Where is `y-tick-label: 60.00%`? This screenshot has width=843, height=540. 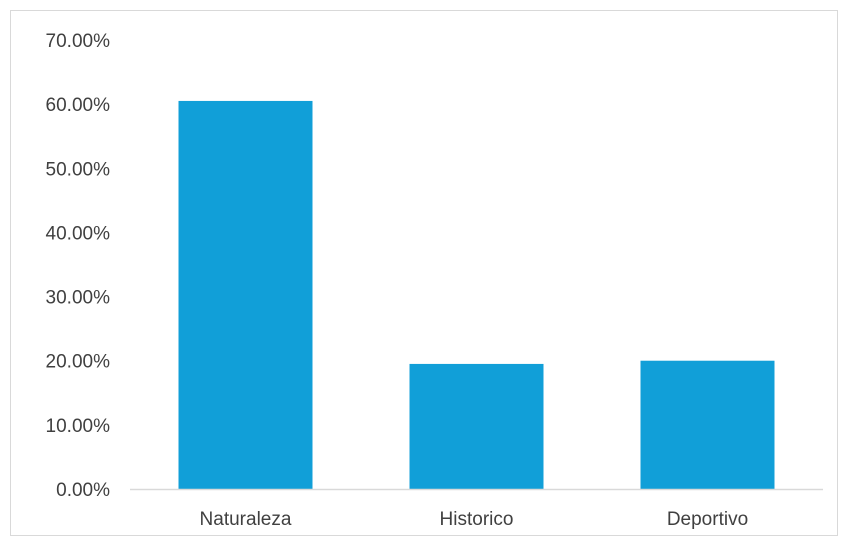 y-tick-label: 60.00% is located at coordinates (78, 105).